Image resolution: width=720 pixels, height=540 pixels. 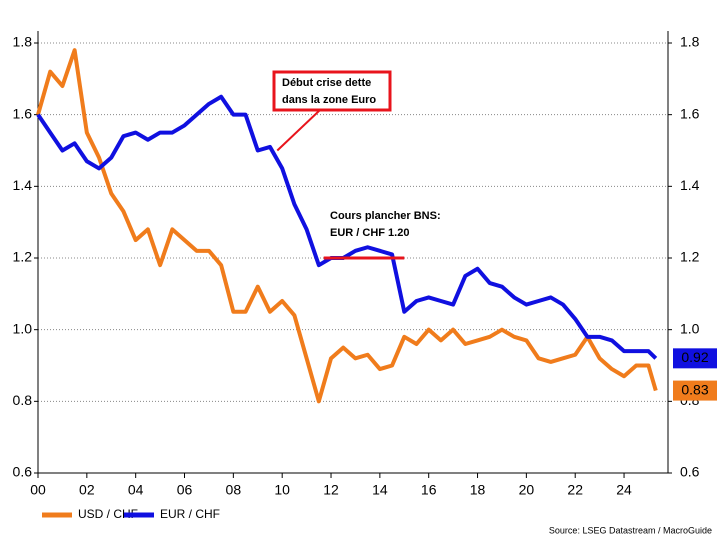 What do you see at coordinates (690, 185) in the screenshot?
I see `y2-tick-label: 1.4` at bounding box center [690, 185].